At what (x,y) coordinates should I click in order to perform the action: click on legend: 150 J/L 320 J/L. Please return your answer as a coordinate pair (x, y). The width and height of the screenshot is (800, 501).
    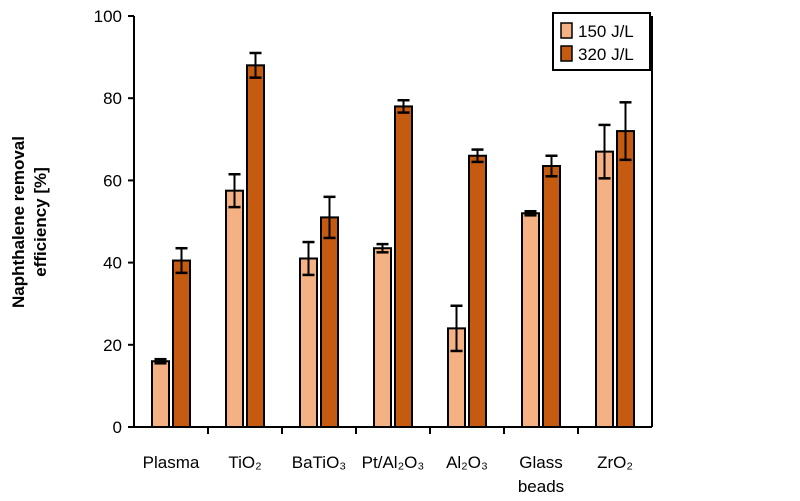
    Looking at the image, I should click on (601, 41).